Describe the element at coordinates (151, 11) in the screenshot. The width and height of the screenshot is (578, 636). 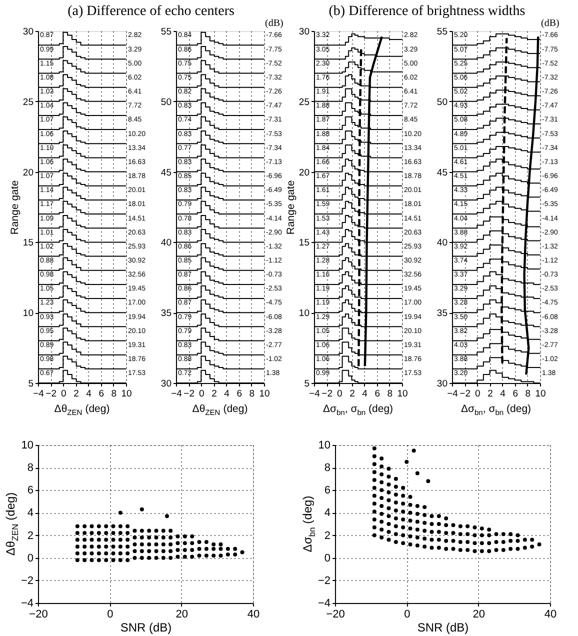
I see `chart-title: (a) Difference of echo centers` at that location.